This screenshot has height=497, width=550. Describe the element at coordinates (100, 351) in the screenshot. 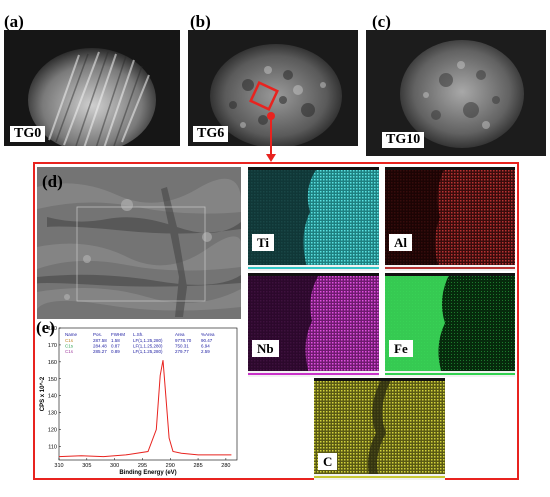

I see `legend-cell: 285.27` at that location.